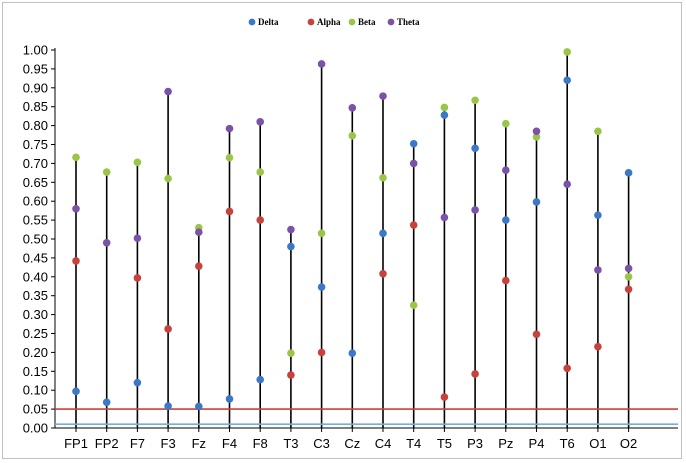 Image resolution: width=686 pixels, height=463 pixels. What do you see at coordinates (413, 443) in the screenshot?
I see `x-tick-label: T4` at bounding box center [413, 443].